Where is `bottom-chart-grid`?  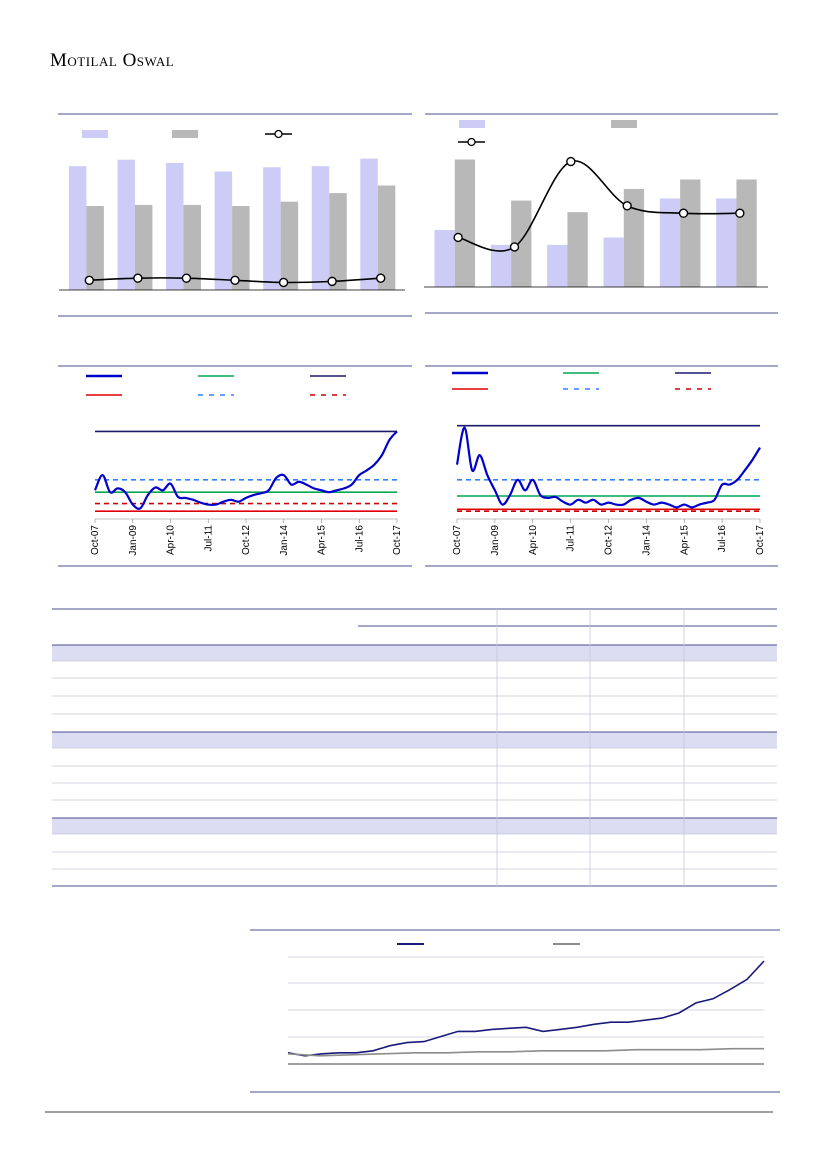 bottom-chart-grid is located at coordinates (526, 997).